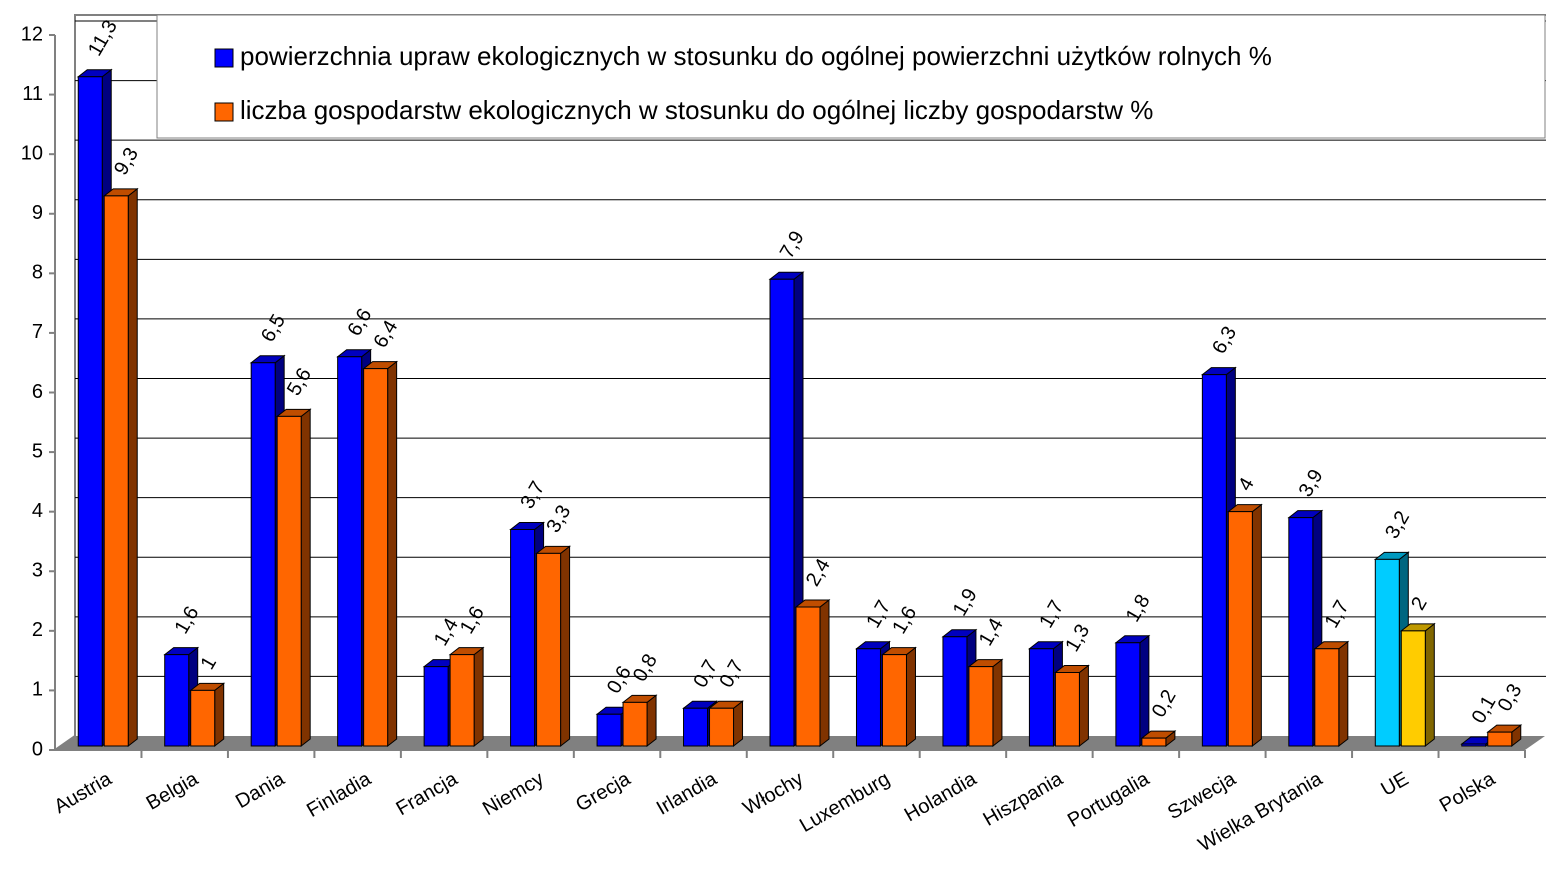  Describe the element at coordinates (1202, 795) in the screenshot. I see `x-tick-label: Szwecja` at that location.